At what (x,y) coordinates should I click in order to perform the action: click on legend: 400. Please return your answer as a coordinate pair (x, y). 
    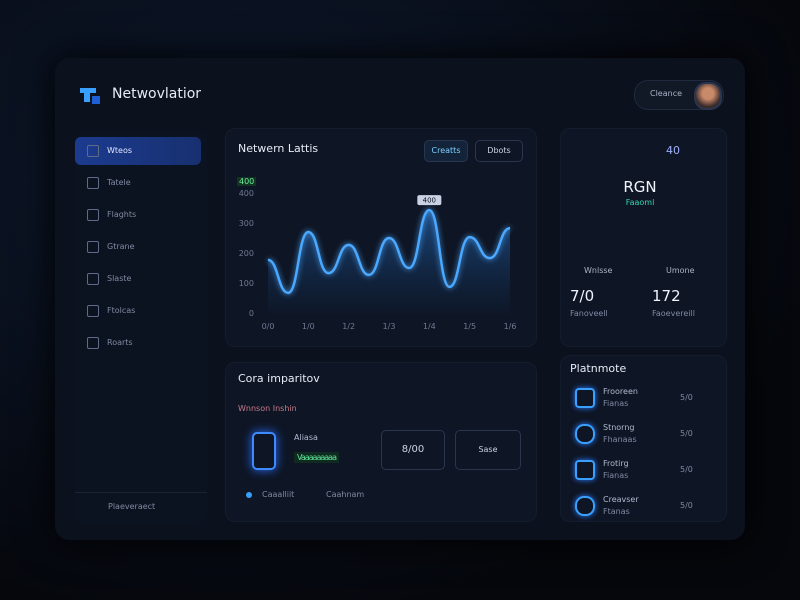
    Looking at the image, I should click on (247, 181).